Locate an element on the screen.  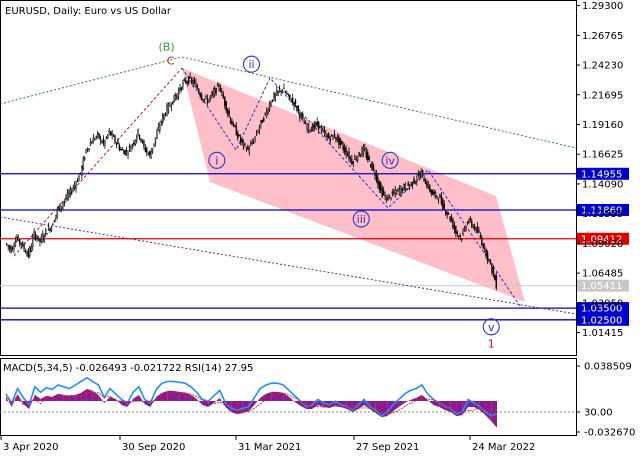
price-tick-label: 1.26765 is located at coordinates (602, 36).